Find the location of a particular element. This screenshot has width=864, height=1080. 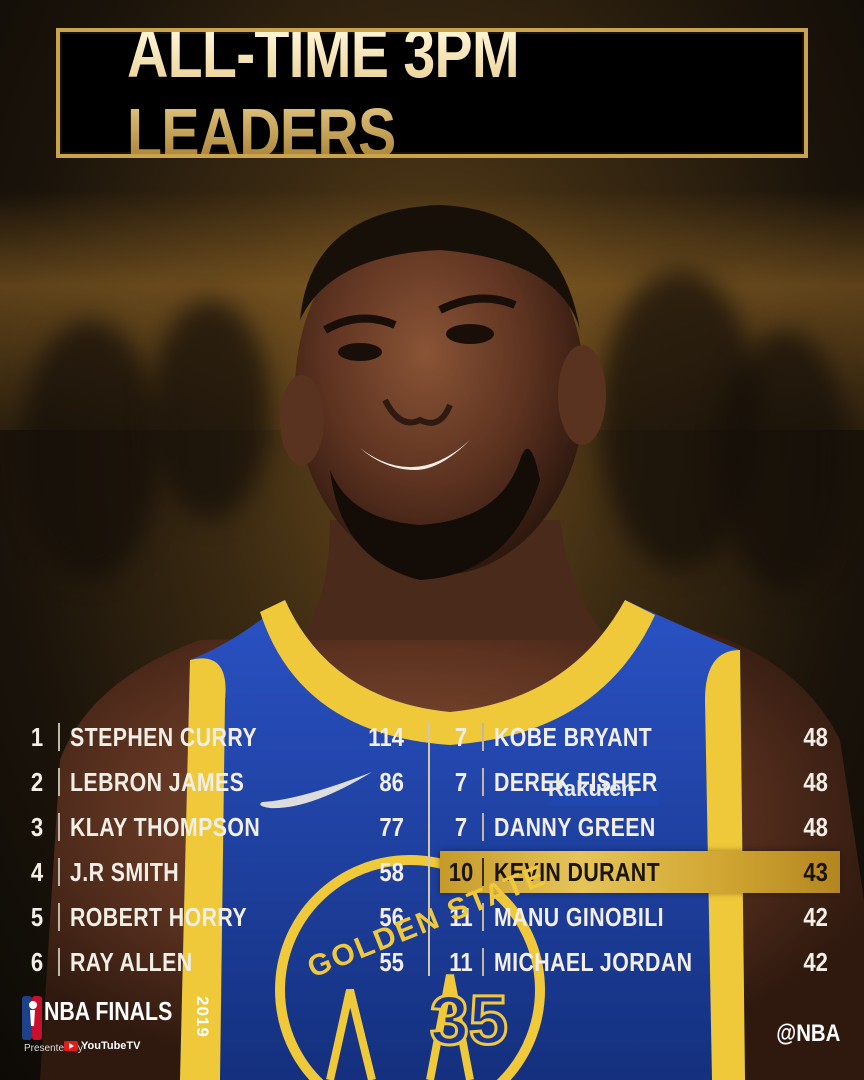

presented-by: Presented by is located at coordinates (53, 1048).